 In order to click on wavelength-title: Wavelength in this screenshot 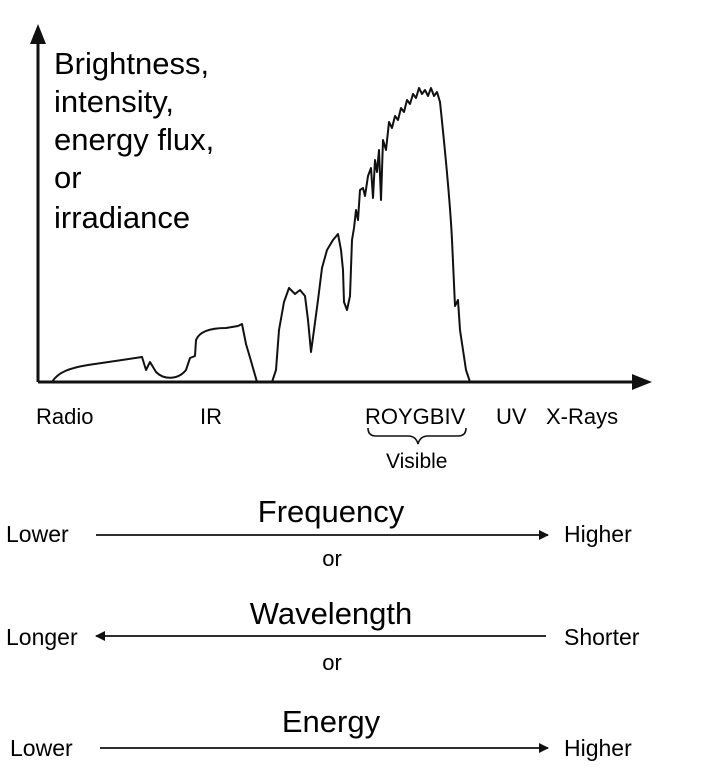, I will do `click(331, 613)`.